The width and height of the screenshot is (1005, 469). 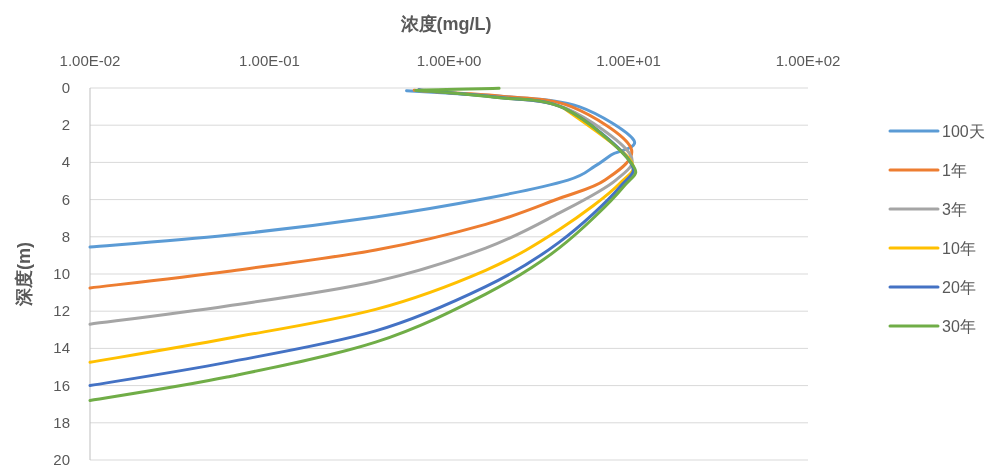 What do you see at coordinates (445, 24) in the screenshot?
I see `x-axis-title: 浓度(mg/L)` at bounding box center [445, 24].